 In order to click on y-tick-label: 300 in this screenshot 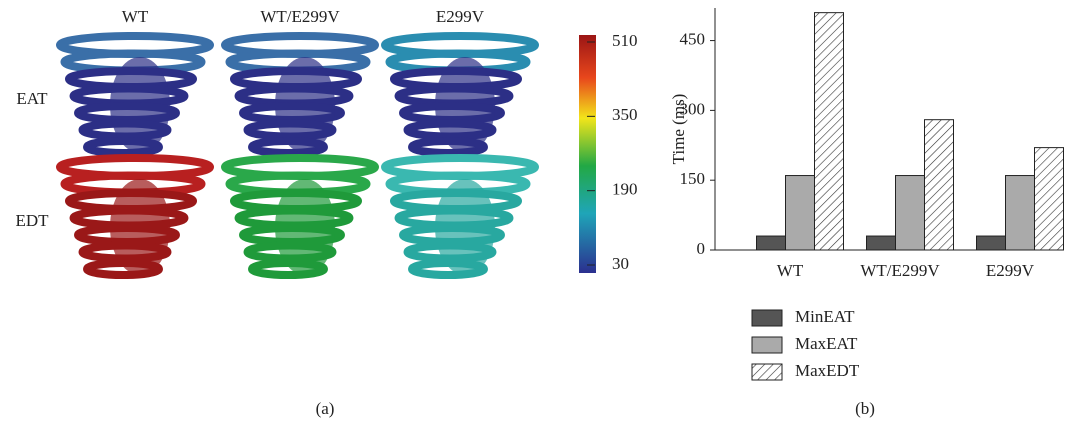, I will do `click(693, 108)`.